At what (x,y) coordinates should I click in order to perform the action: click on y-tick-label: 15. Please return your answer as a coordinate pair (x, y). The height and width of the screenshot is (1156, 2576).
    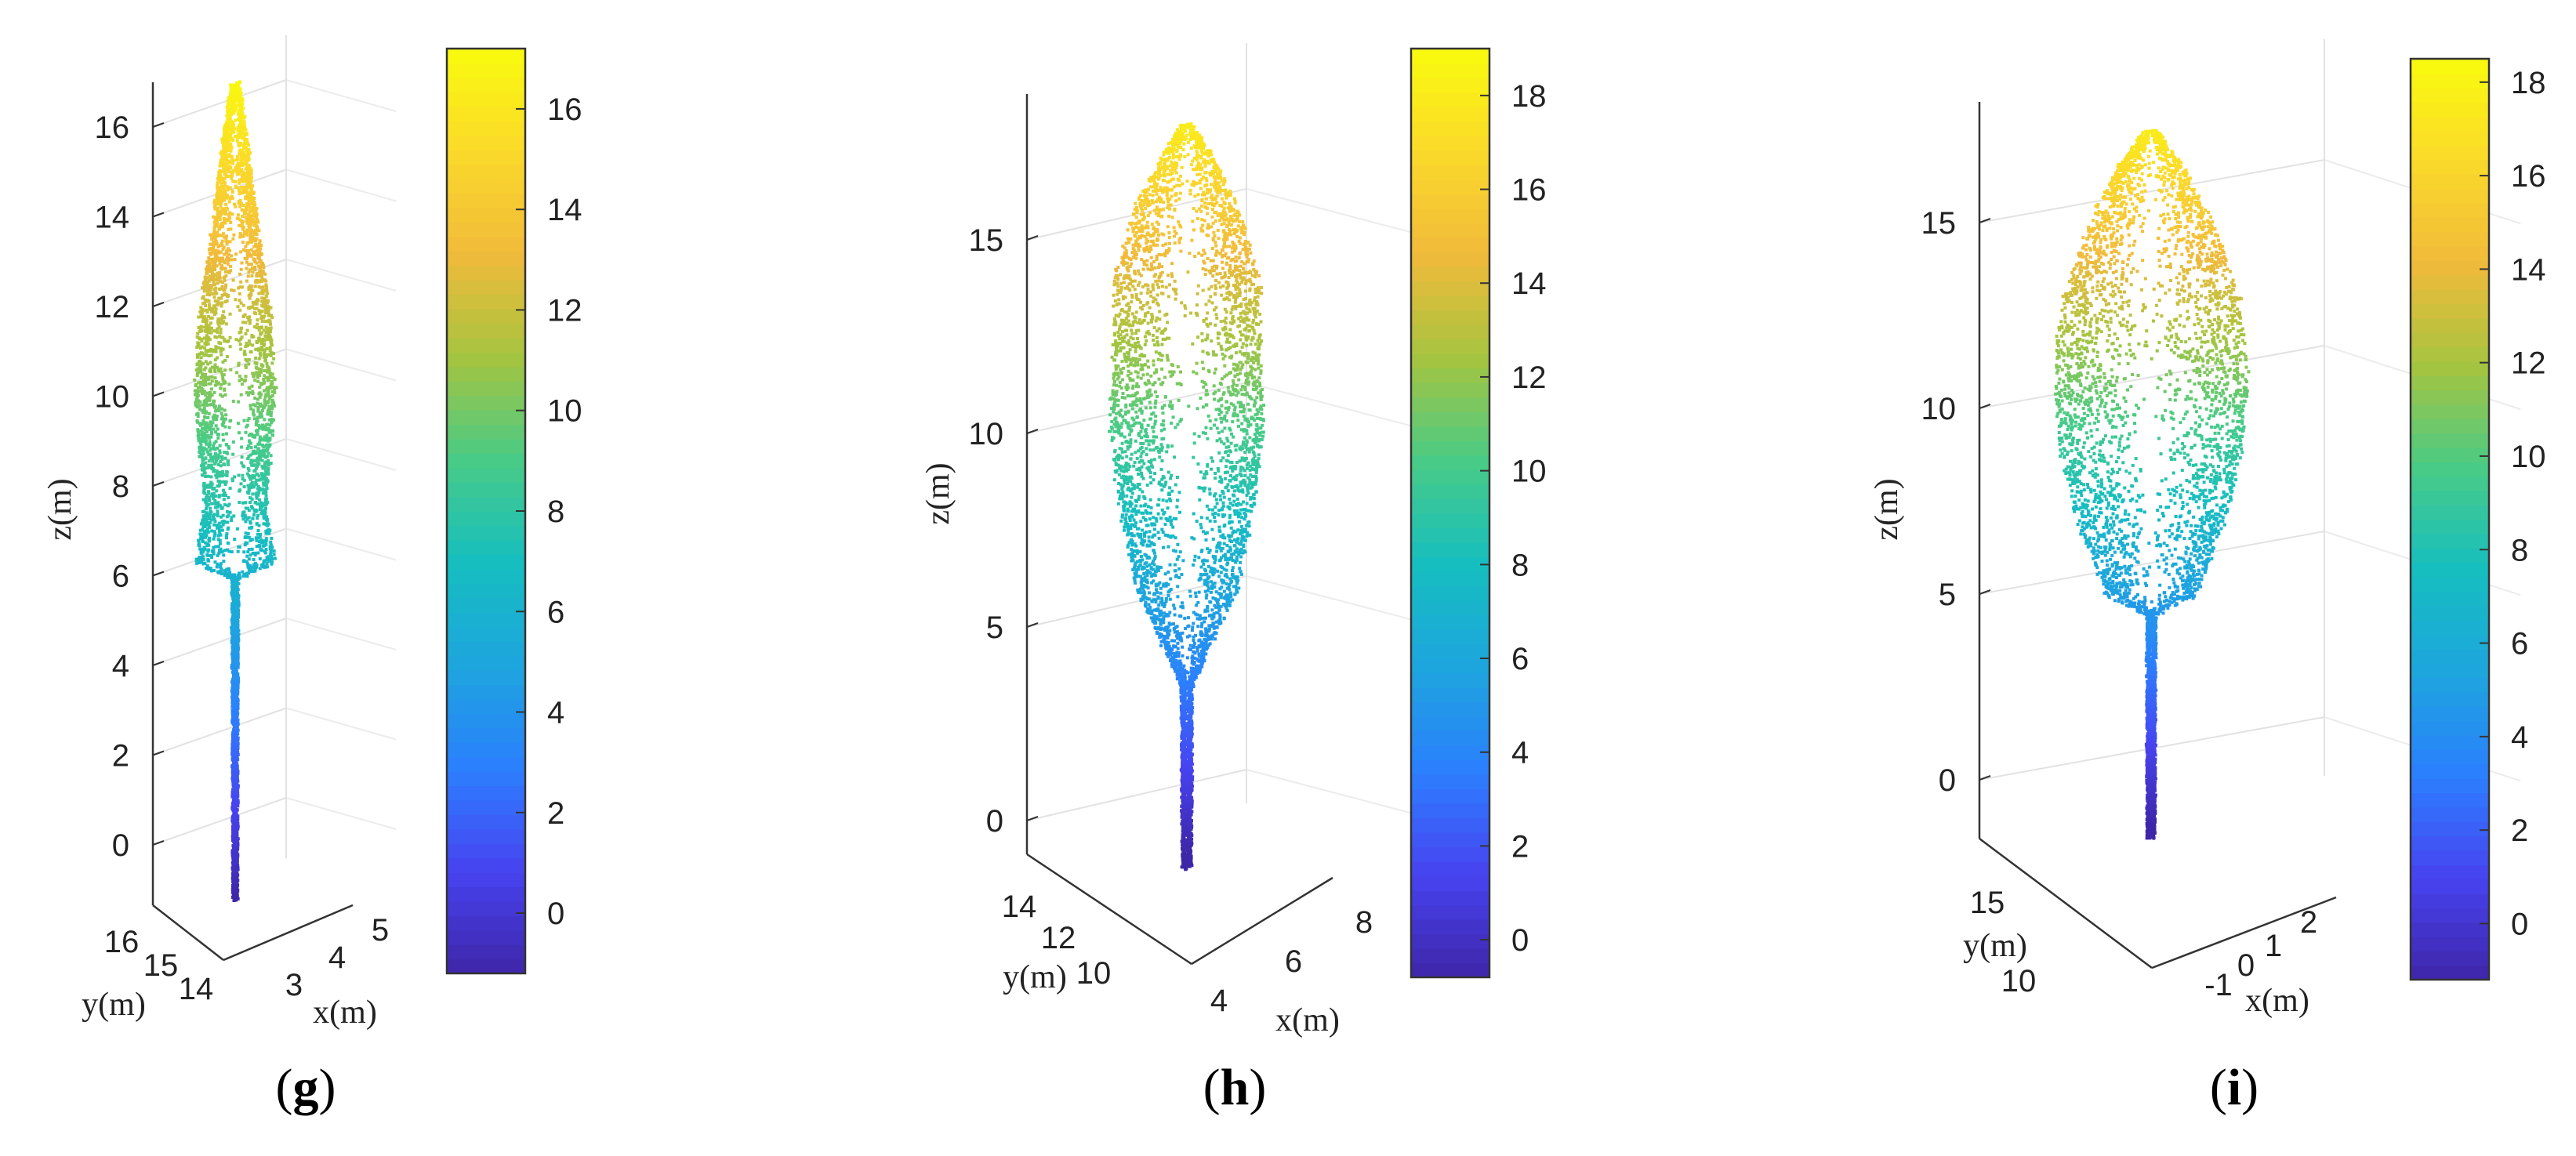
    Looking at the image, I should click on (161, 965).